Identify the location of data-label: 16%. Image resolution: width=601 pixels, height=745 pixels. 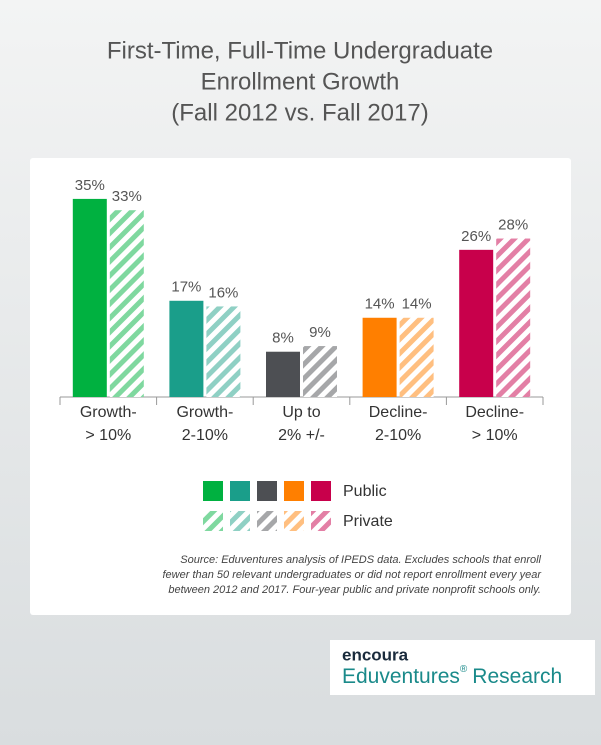
(223, 292).